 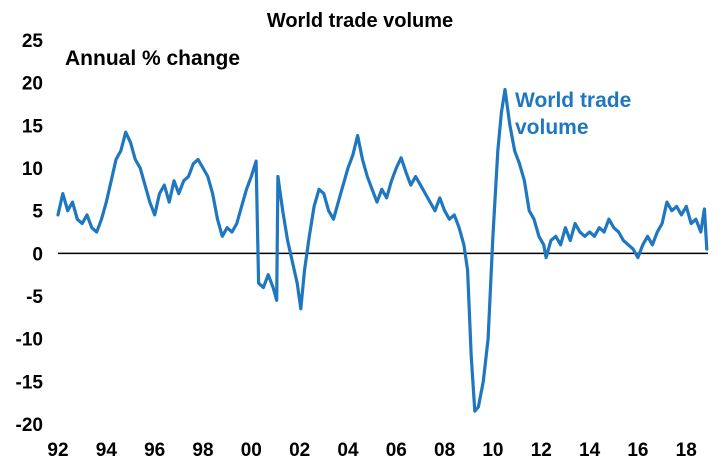 What do you see at coordinates (492, 450) in the screenshot?
I see `x-tick-label: 10` at bounding box center [492, 450].